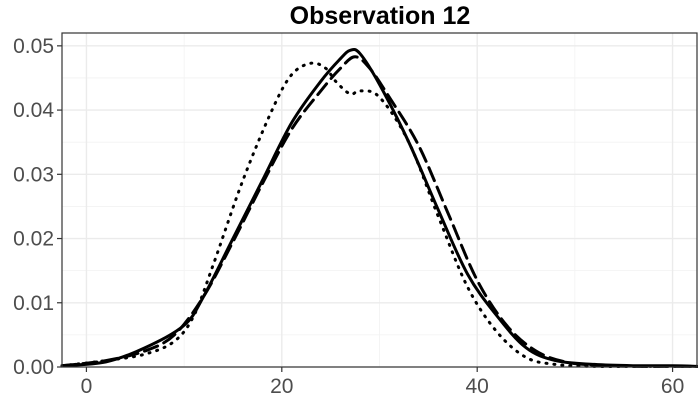 The height and width of the screenshot is (401, 698). I want to click on x-tick-label: 0, so click(87, 386).